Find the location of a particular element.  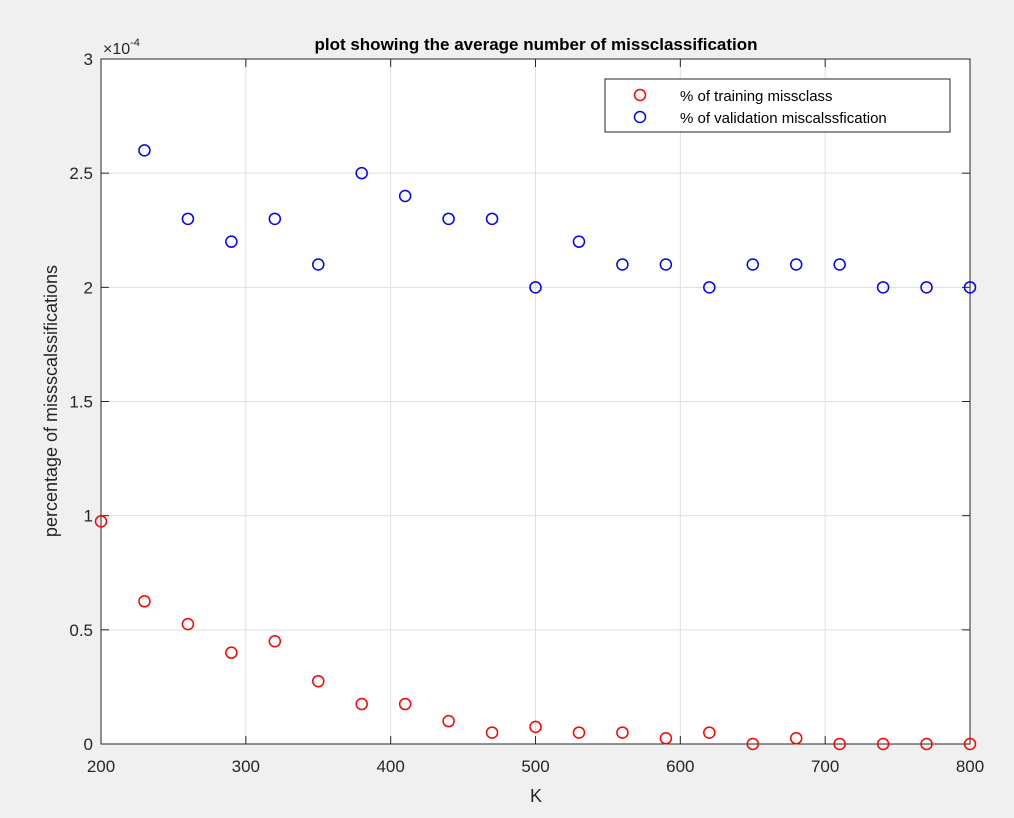

x-tick-label: 500 is located at coordinates (535, 766).